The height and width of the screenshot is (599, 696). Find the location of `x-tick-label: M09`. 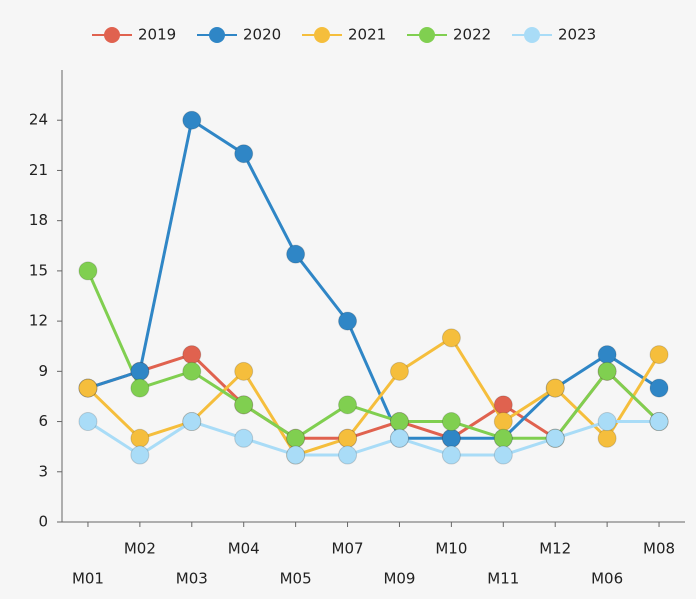

x-tick-label: M09 is located at coordinates (399, 579).